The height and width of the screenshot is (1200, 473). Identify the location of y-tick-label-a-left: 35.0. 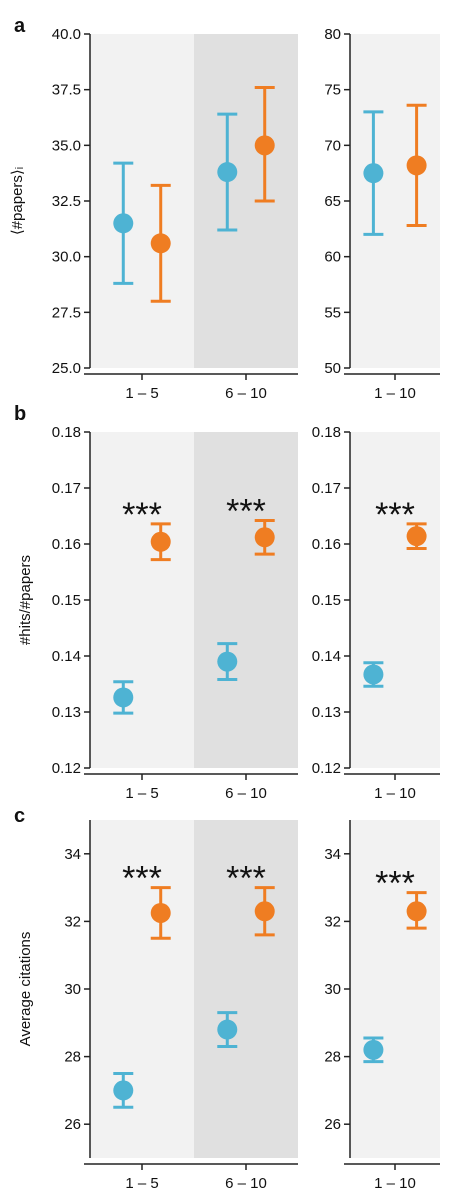
(66, 145).